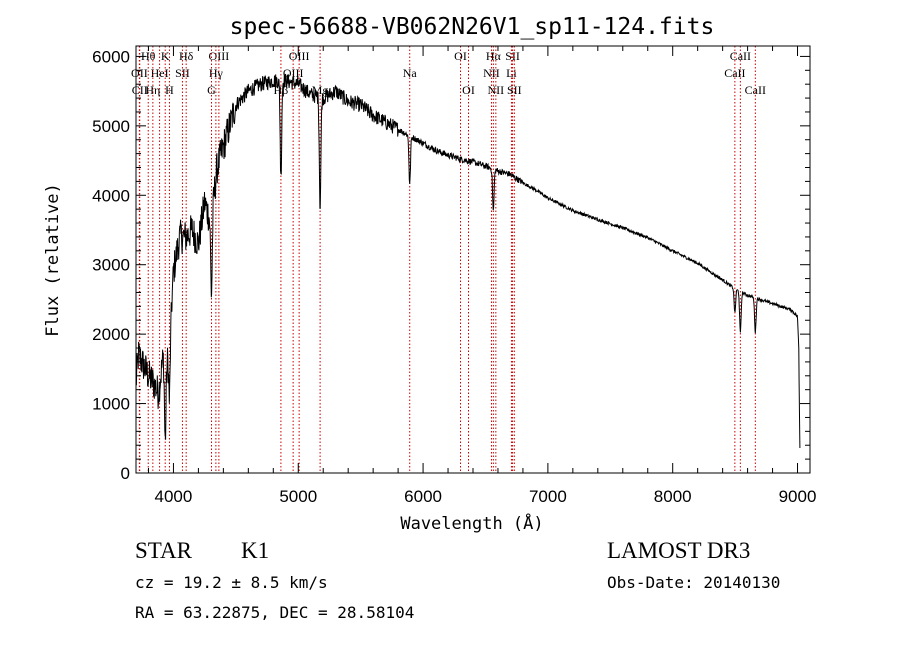 The height and width of the screenshot is (649, 900). What do you see at coordinates (494, 56) in the screenshot?
I see `spectral-line-label: Hα` at bounding box center [494, 56].